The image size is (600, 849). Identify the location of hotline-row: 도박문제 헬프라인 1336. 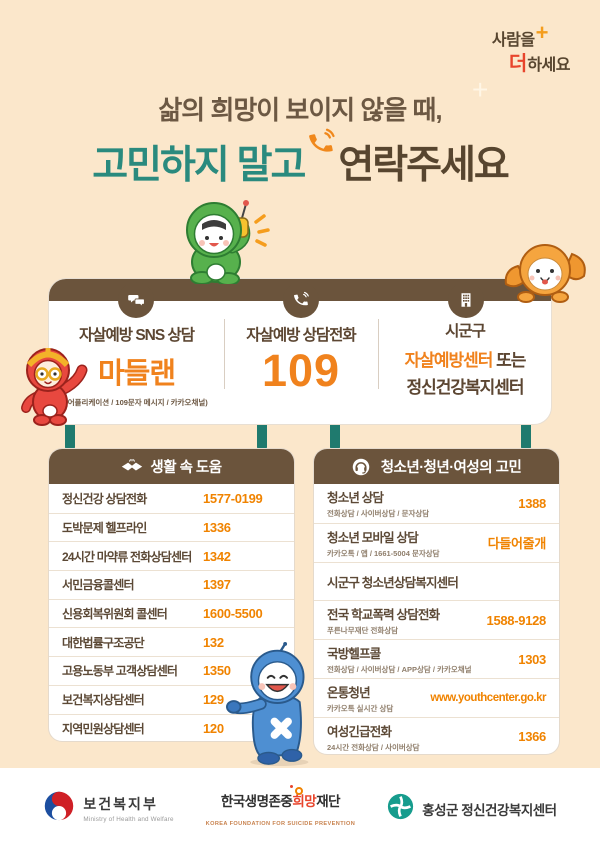
(171, 527).